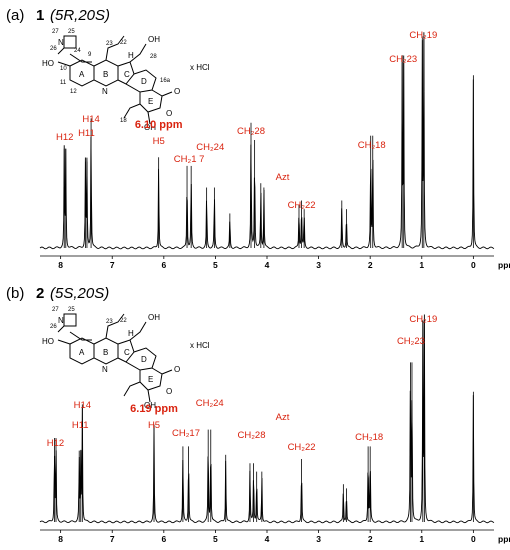 The image size is (510, 550). I want to click on atom-label: 9, so click(90, 55).